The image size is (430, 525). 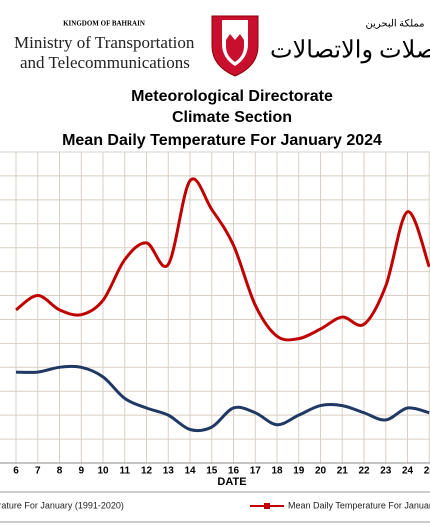 I want to click on arabic-ministry: وزارة المواصلات والاتصالات, so click(x=350, y=51).